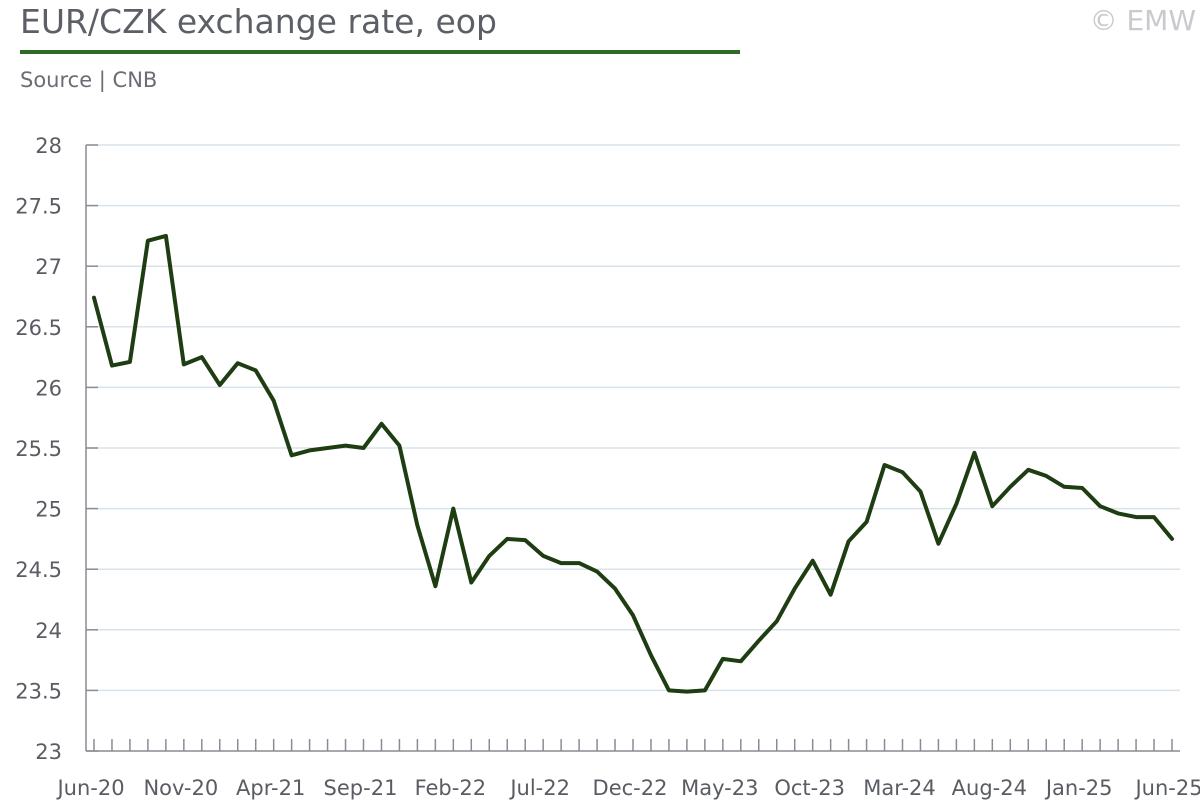 The width and height of the screenshot is (1200, 800). I want to click on x-tick-label: Dec-22, so click(630, 788).